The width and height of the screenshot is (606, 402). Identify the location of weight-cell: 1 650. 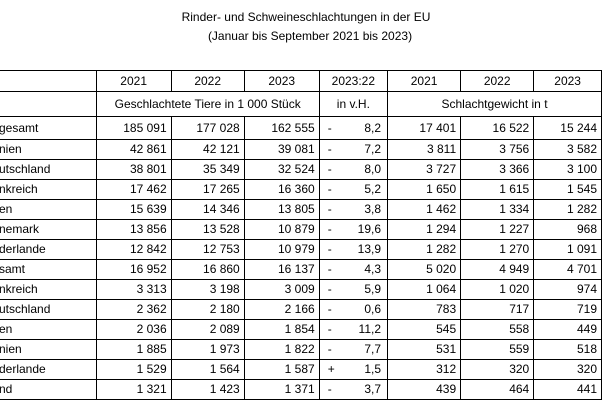
(424, 189).